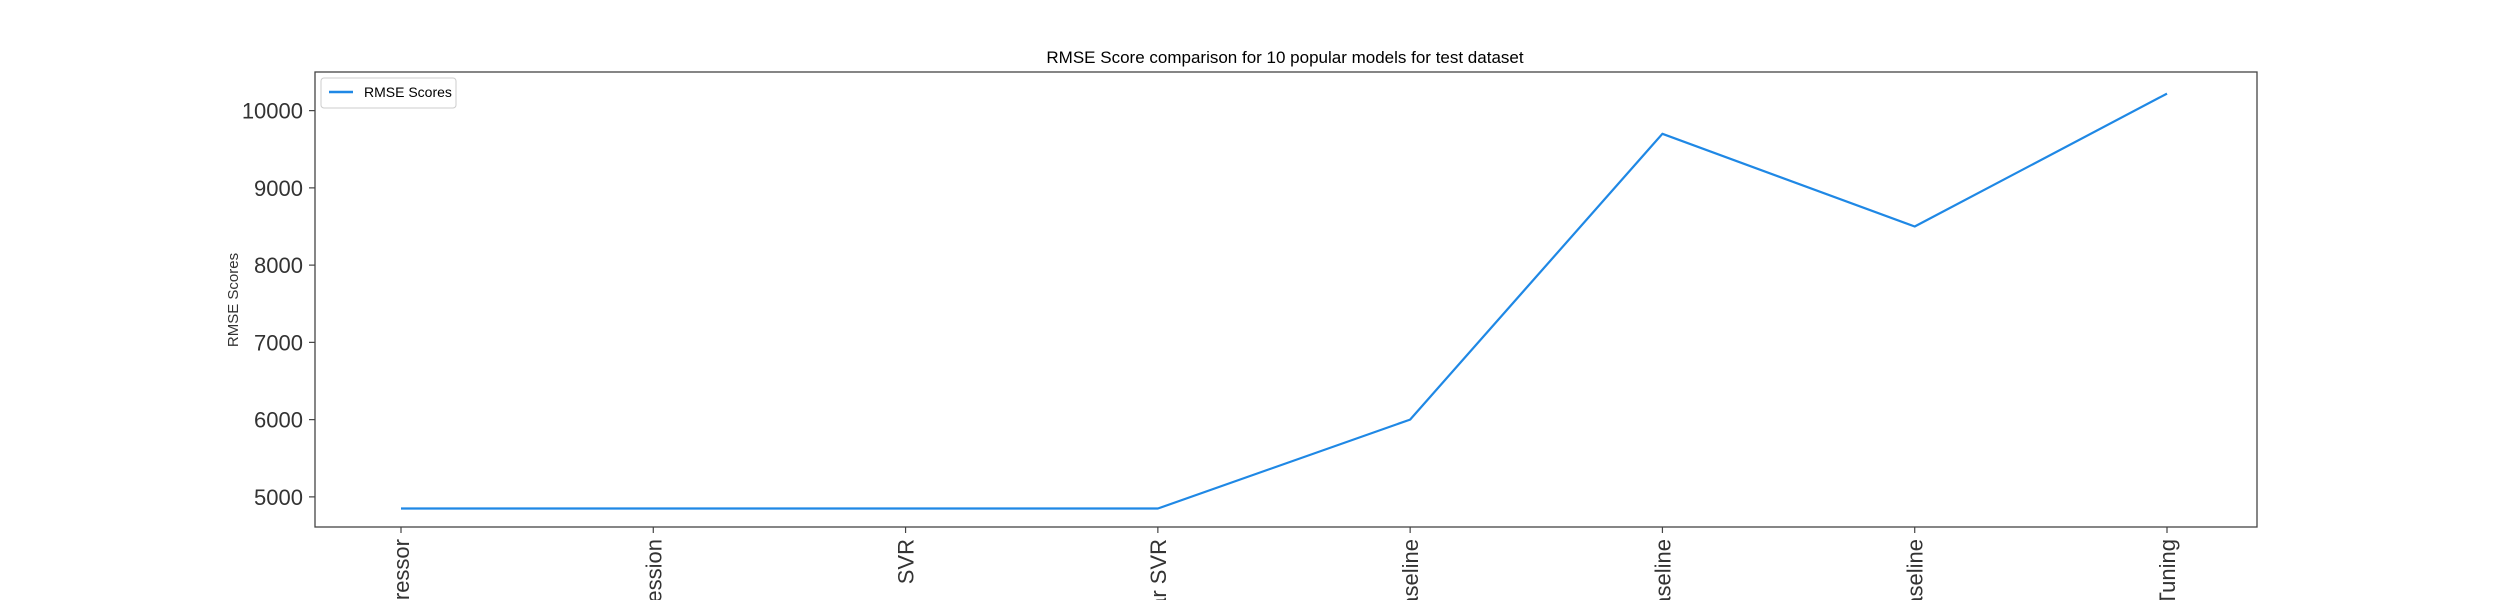  I want to click on x-tick-label: gressor, so click(401, 569).